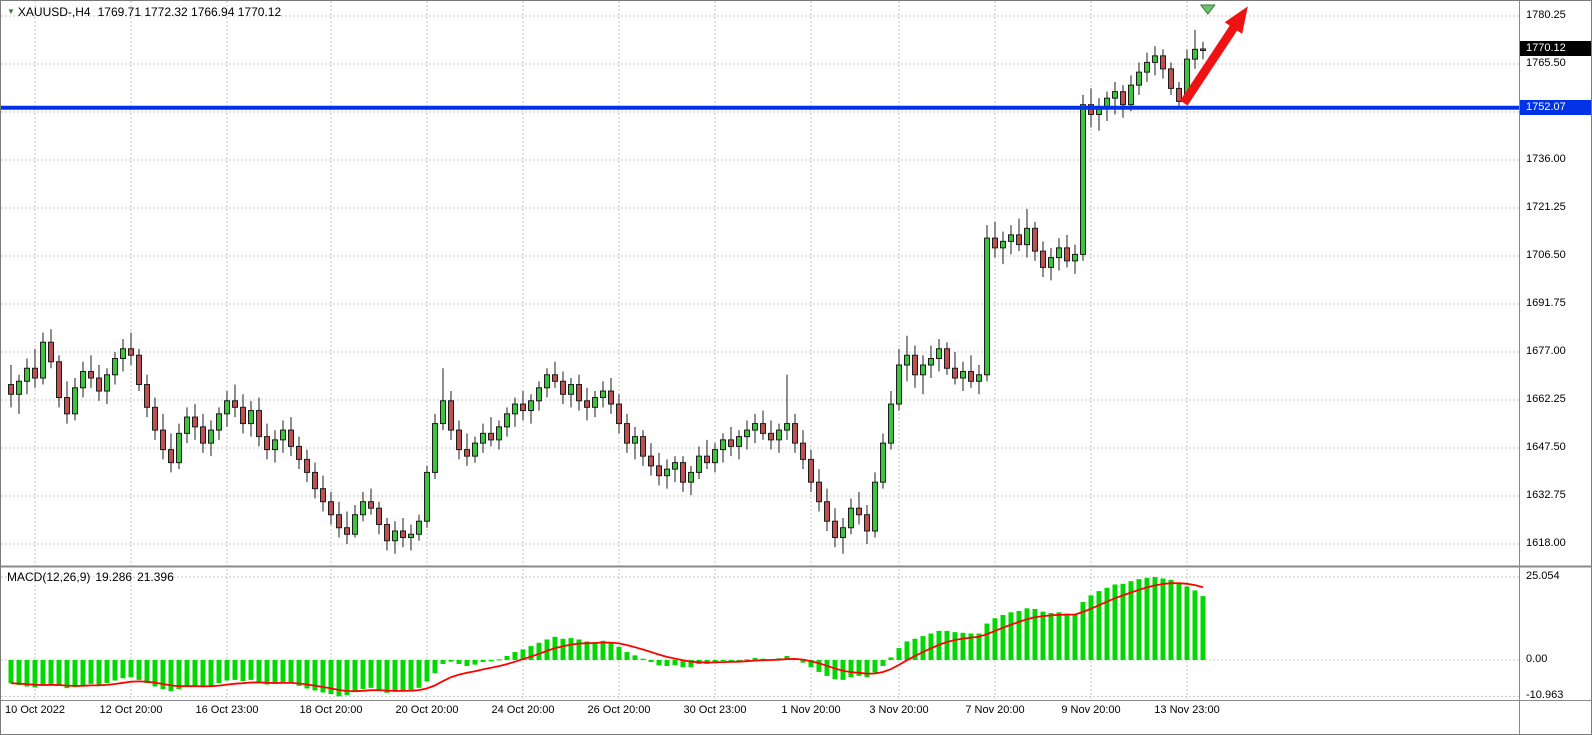 The width and height of the screenshot is (1592, 735). Describe the element at coordinates (54, 12) in the screenshot. I see `symbol-timeframe-label: XAUUSD-,H4` at that location.